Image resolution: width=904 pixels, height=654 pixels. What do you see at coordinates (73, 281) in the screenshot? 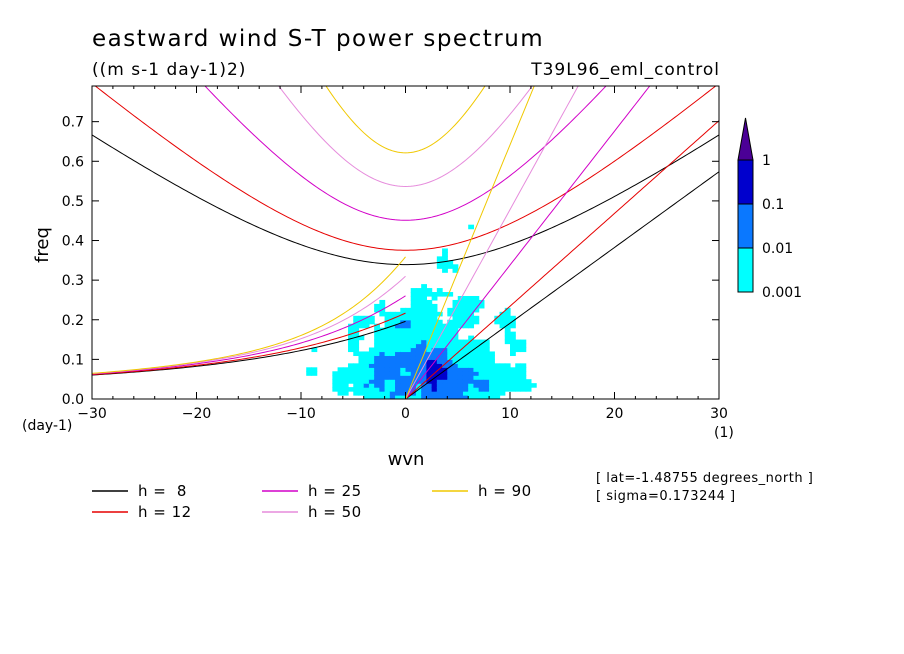
I see `y-tick-label: 0.3` at bounding box center [73, 281].